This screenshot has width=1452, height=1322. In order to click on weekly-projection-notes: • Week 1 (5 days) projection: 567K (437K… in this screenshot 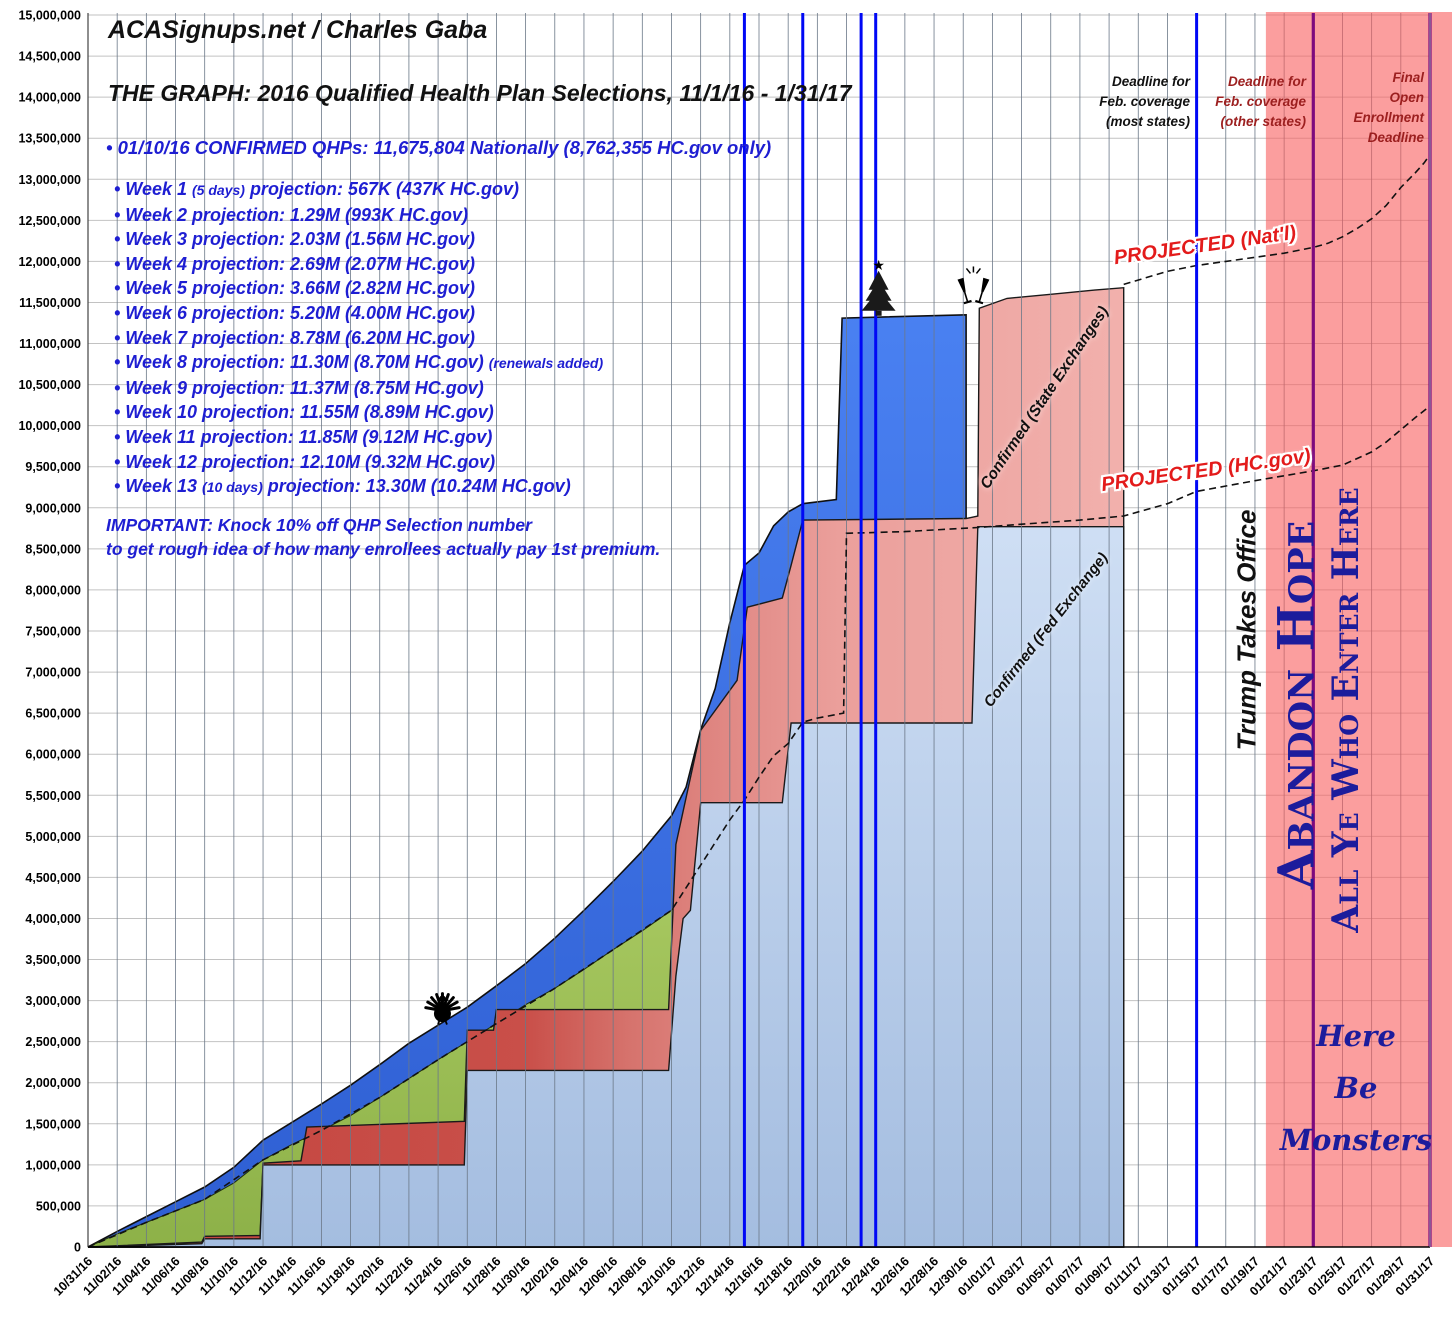, I will do `click(358, 338)`.